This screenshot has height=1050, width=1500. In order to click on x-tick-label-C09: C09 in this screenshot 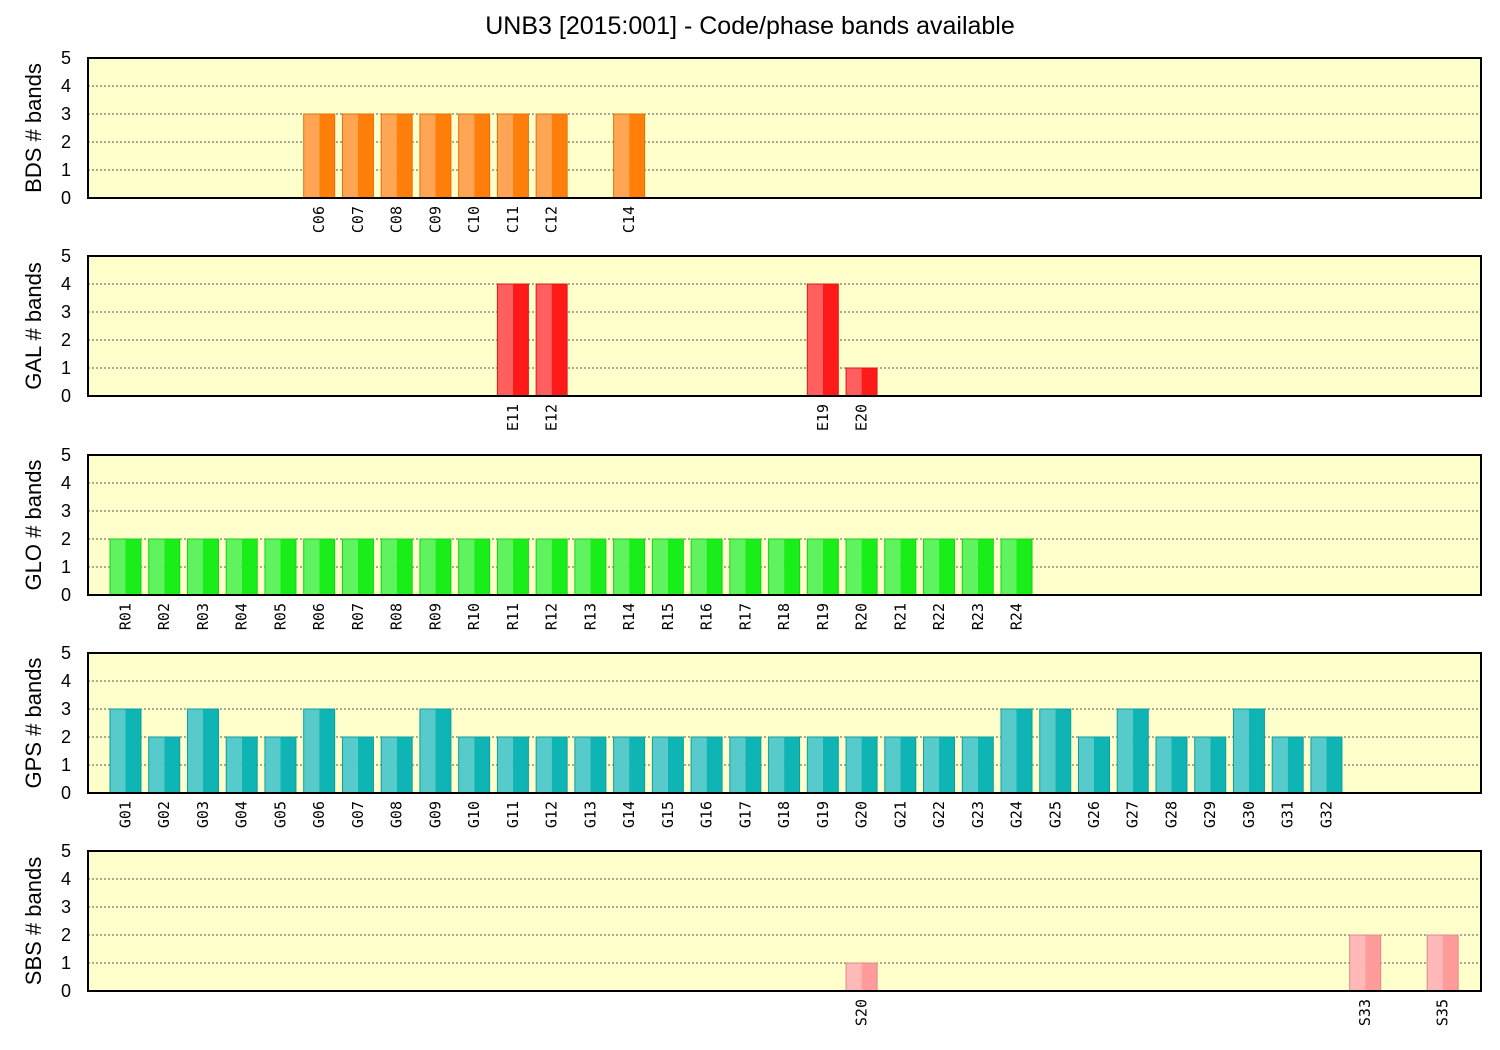, I will do `click(435, 219)`.